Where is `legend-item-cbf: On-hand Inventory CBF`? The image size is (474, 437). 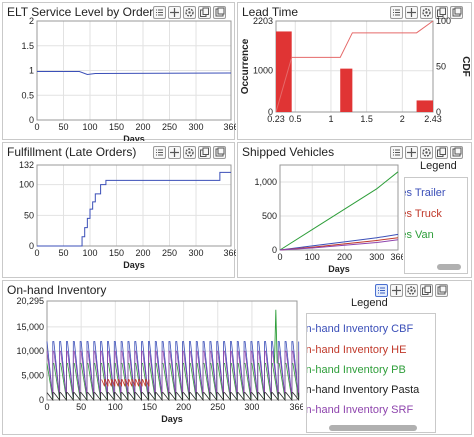 legend-item-cbf: On-hand Inventory CBF is located at coordinates (360, 329).